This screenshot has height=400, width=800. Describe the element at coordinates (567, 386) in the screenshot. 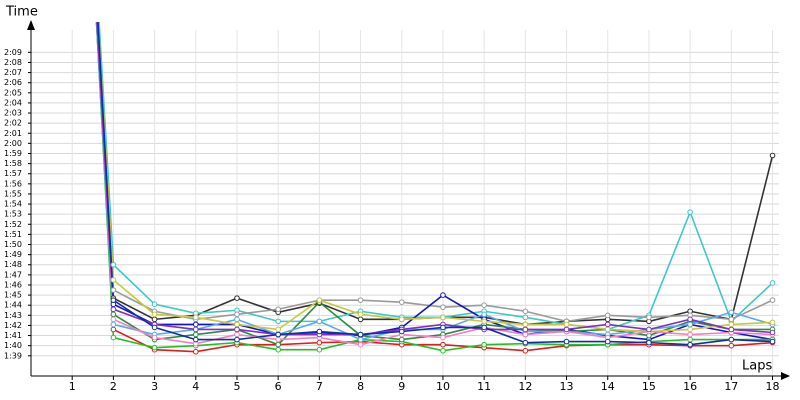

I see `x-tick-label: 13` at that location.